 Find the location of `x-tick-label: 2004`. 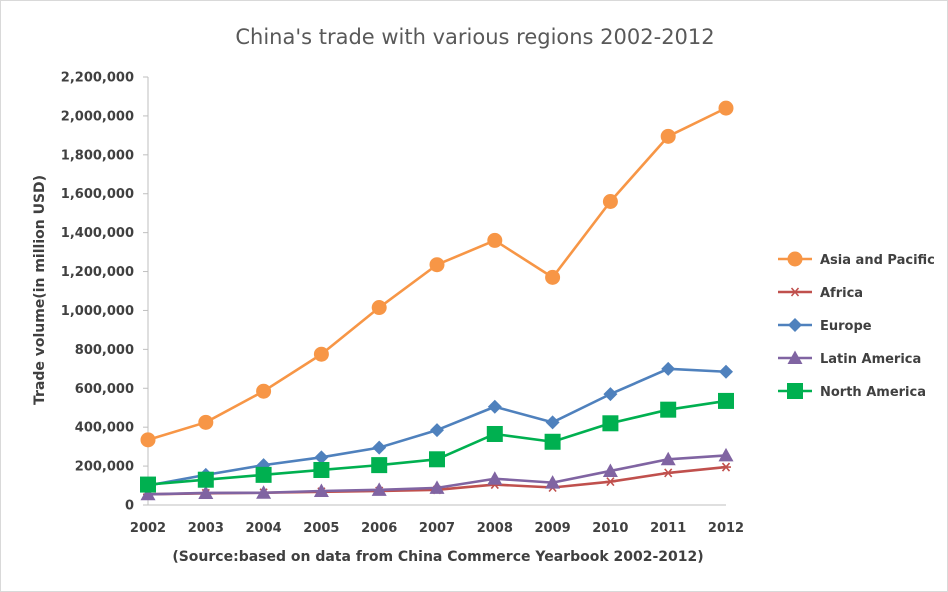

x-tick-label: 2004 is located at coordinates (264, 528).